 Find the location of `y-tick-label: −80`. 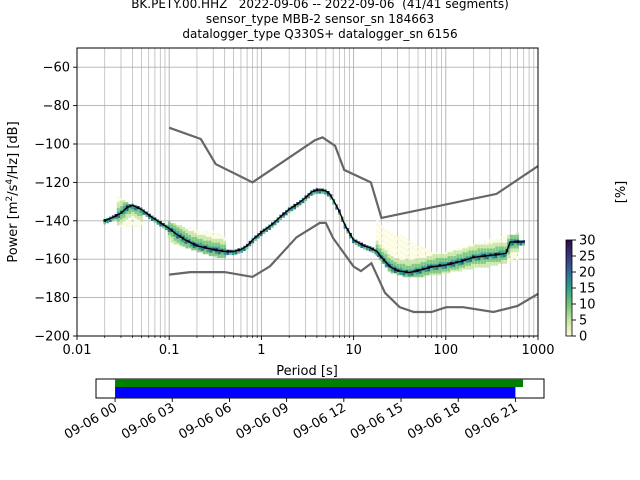

y-tick-label: −80 is located at coordinates (56, 106).